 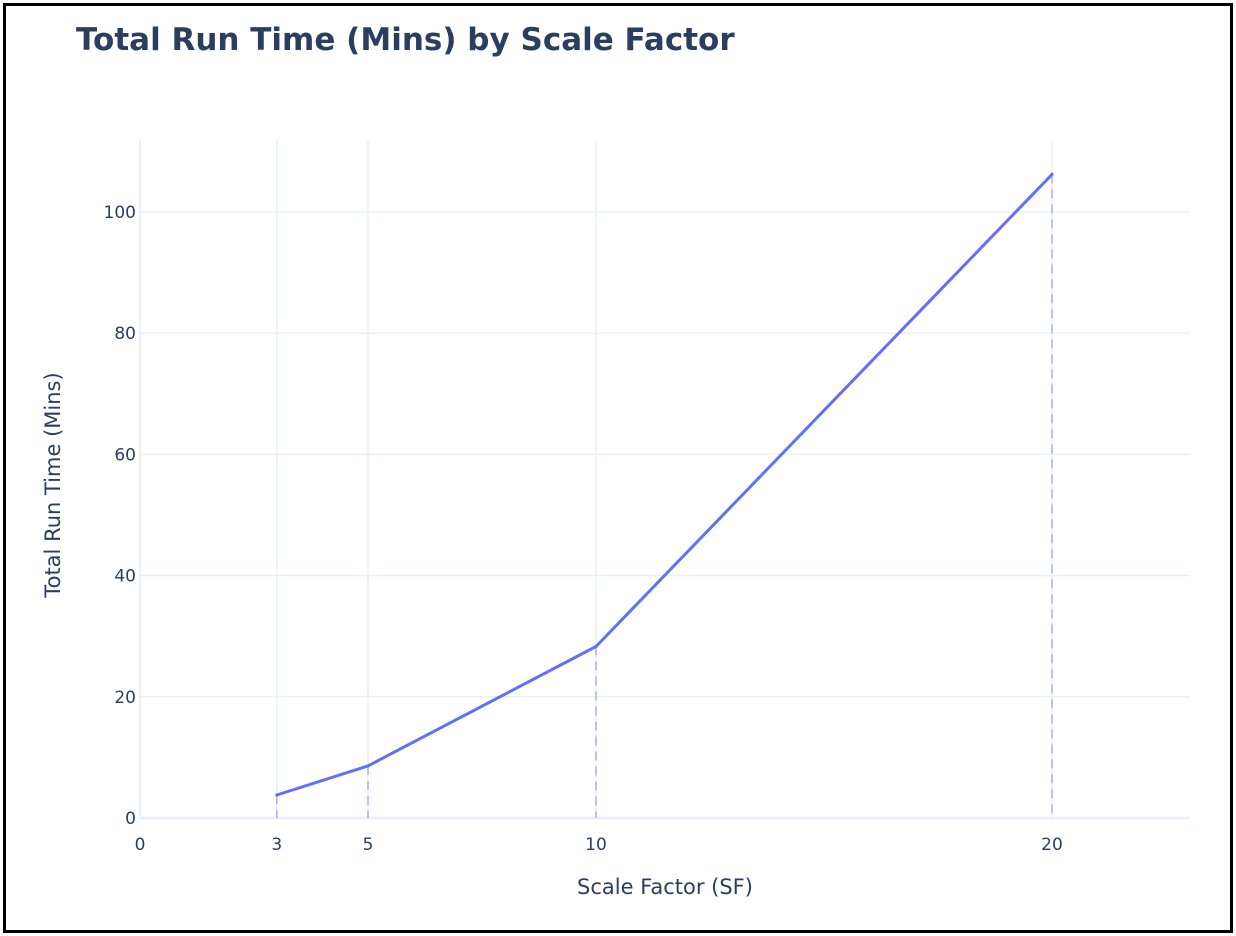 What do you see at coordinates (120, 213) in the screenshot?
I see `y-tick-label: 100` at bounding box center [120, 213].